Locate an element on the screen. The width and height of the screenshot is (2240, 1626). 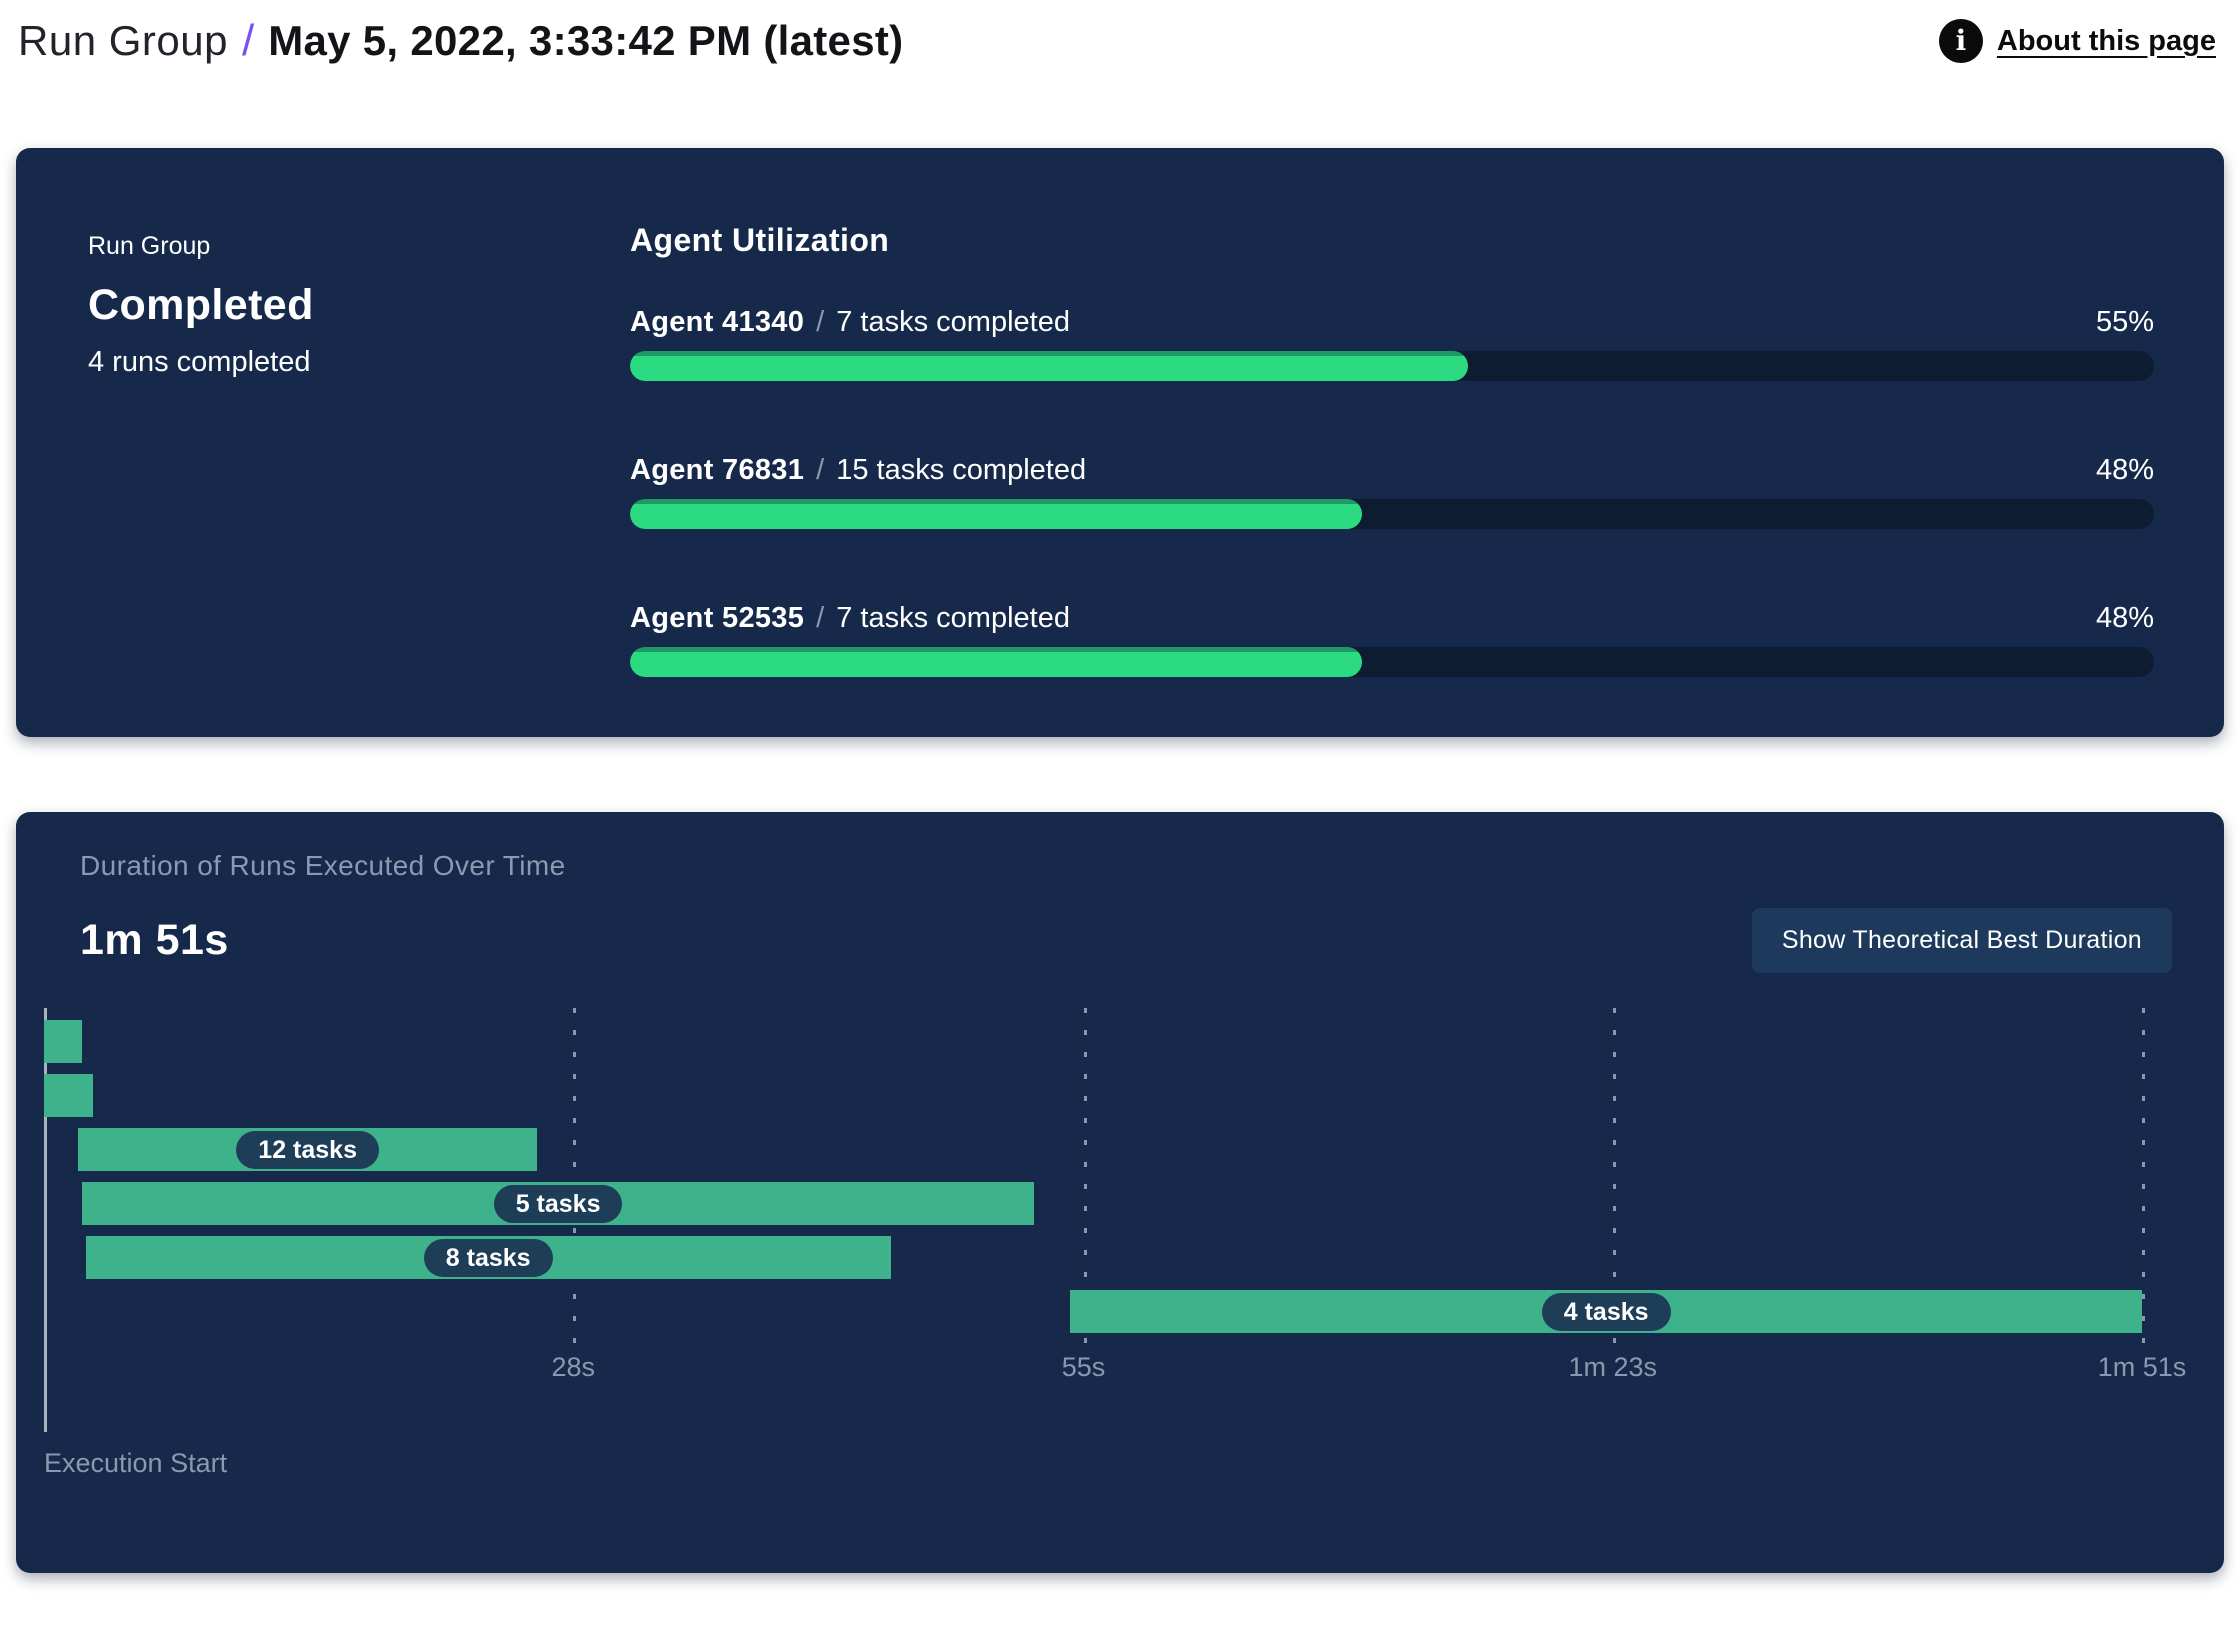
run-bar: 4 tasks is located at coordinates (1606, 1311).